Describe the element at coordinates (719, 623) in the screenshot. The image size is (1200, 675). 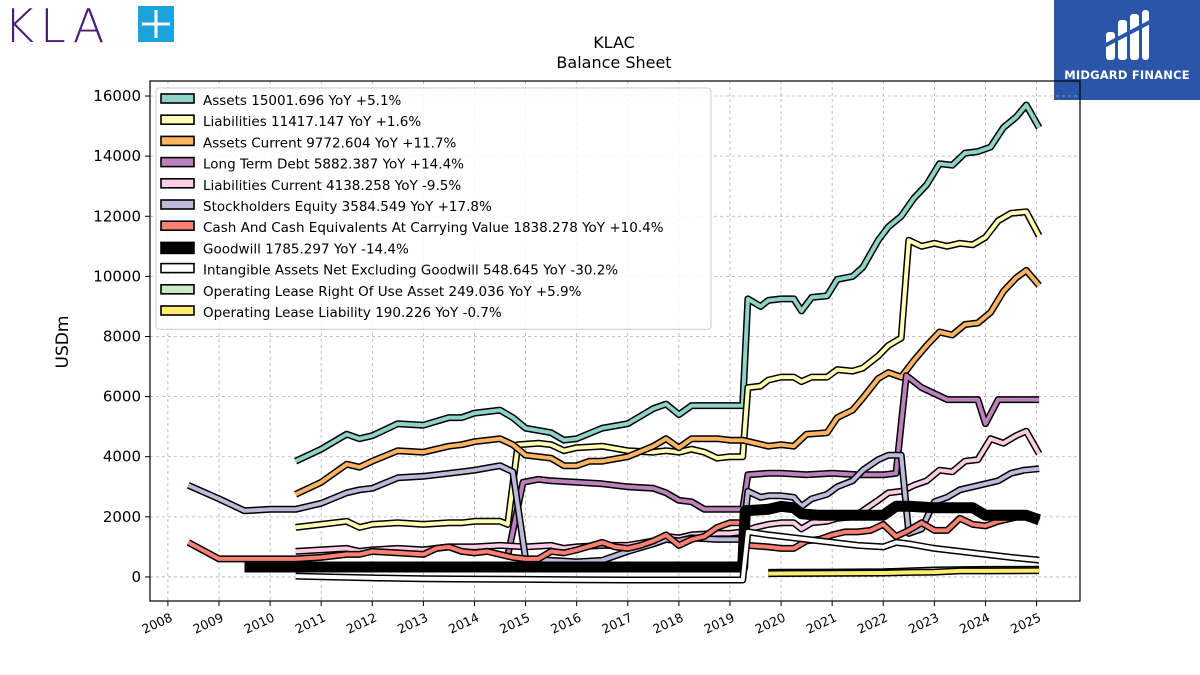
I see `x-tick-label: 2019` at that location.